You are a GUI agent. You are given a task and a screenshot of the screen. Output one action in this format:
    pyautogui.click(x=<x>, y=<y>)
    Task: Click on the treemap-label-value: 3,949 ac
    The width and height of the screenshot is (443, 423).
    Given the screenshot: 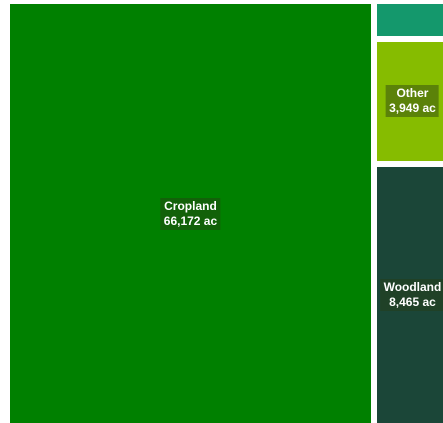 What is the action you would take?
    pyautogui.click(x=412, y=108)
    